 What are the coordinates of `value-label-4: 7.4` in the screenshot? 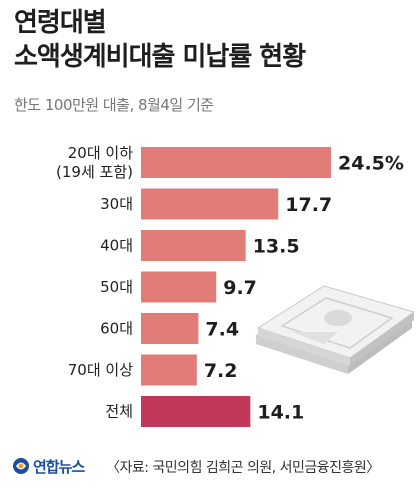 It's located at (222, 330).